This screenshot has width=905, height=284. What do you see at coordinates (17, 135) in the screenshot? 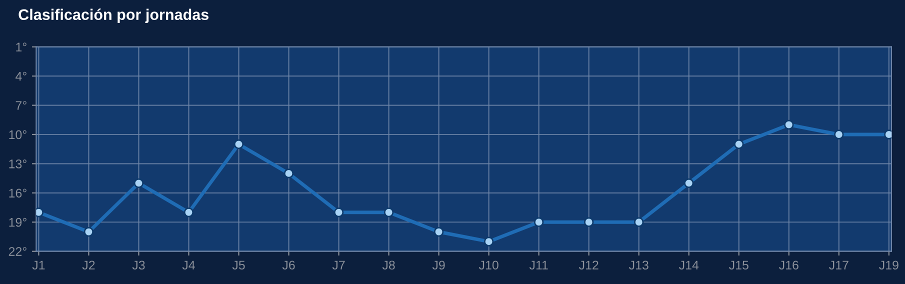
I see `y-tick-label: 10°` at bounding box center [17, 135].